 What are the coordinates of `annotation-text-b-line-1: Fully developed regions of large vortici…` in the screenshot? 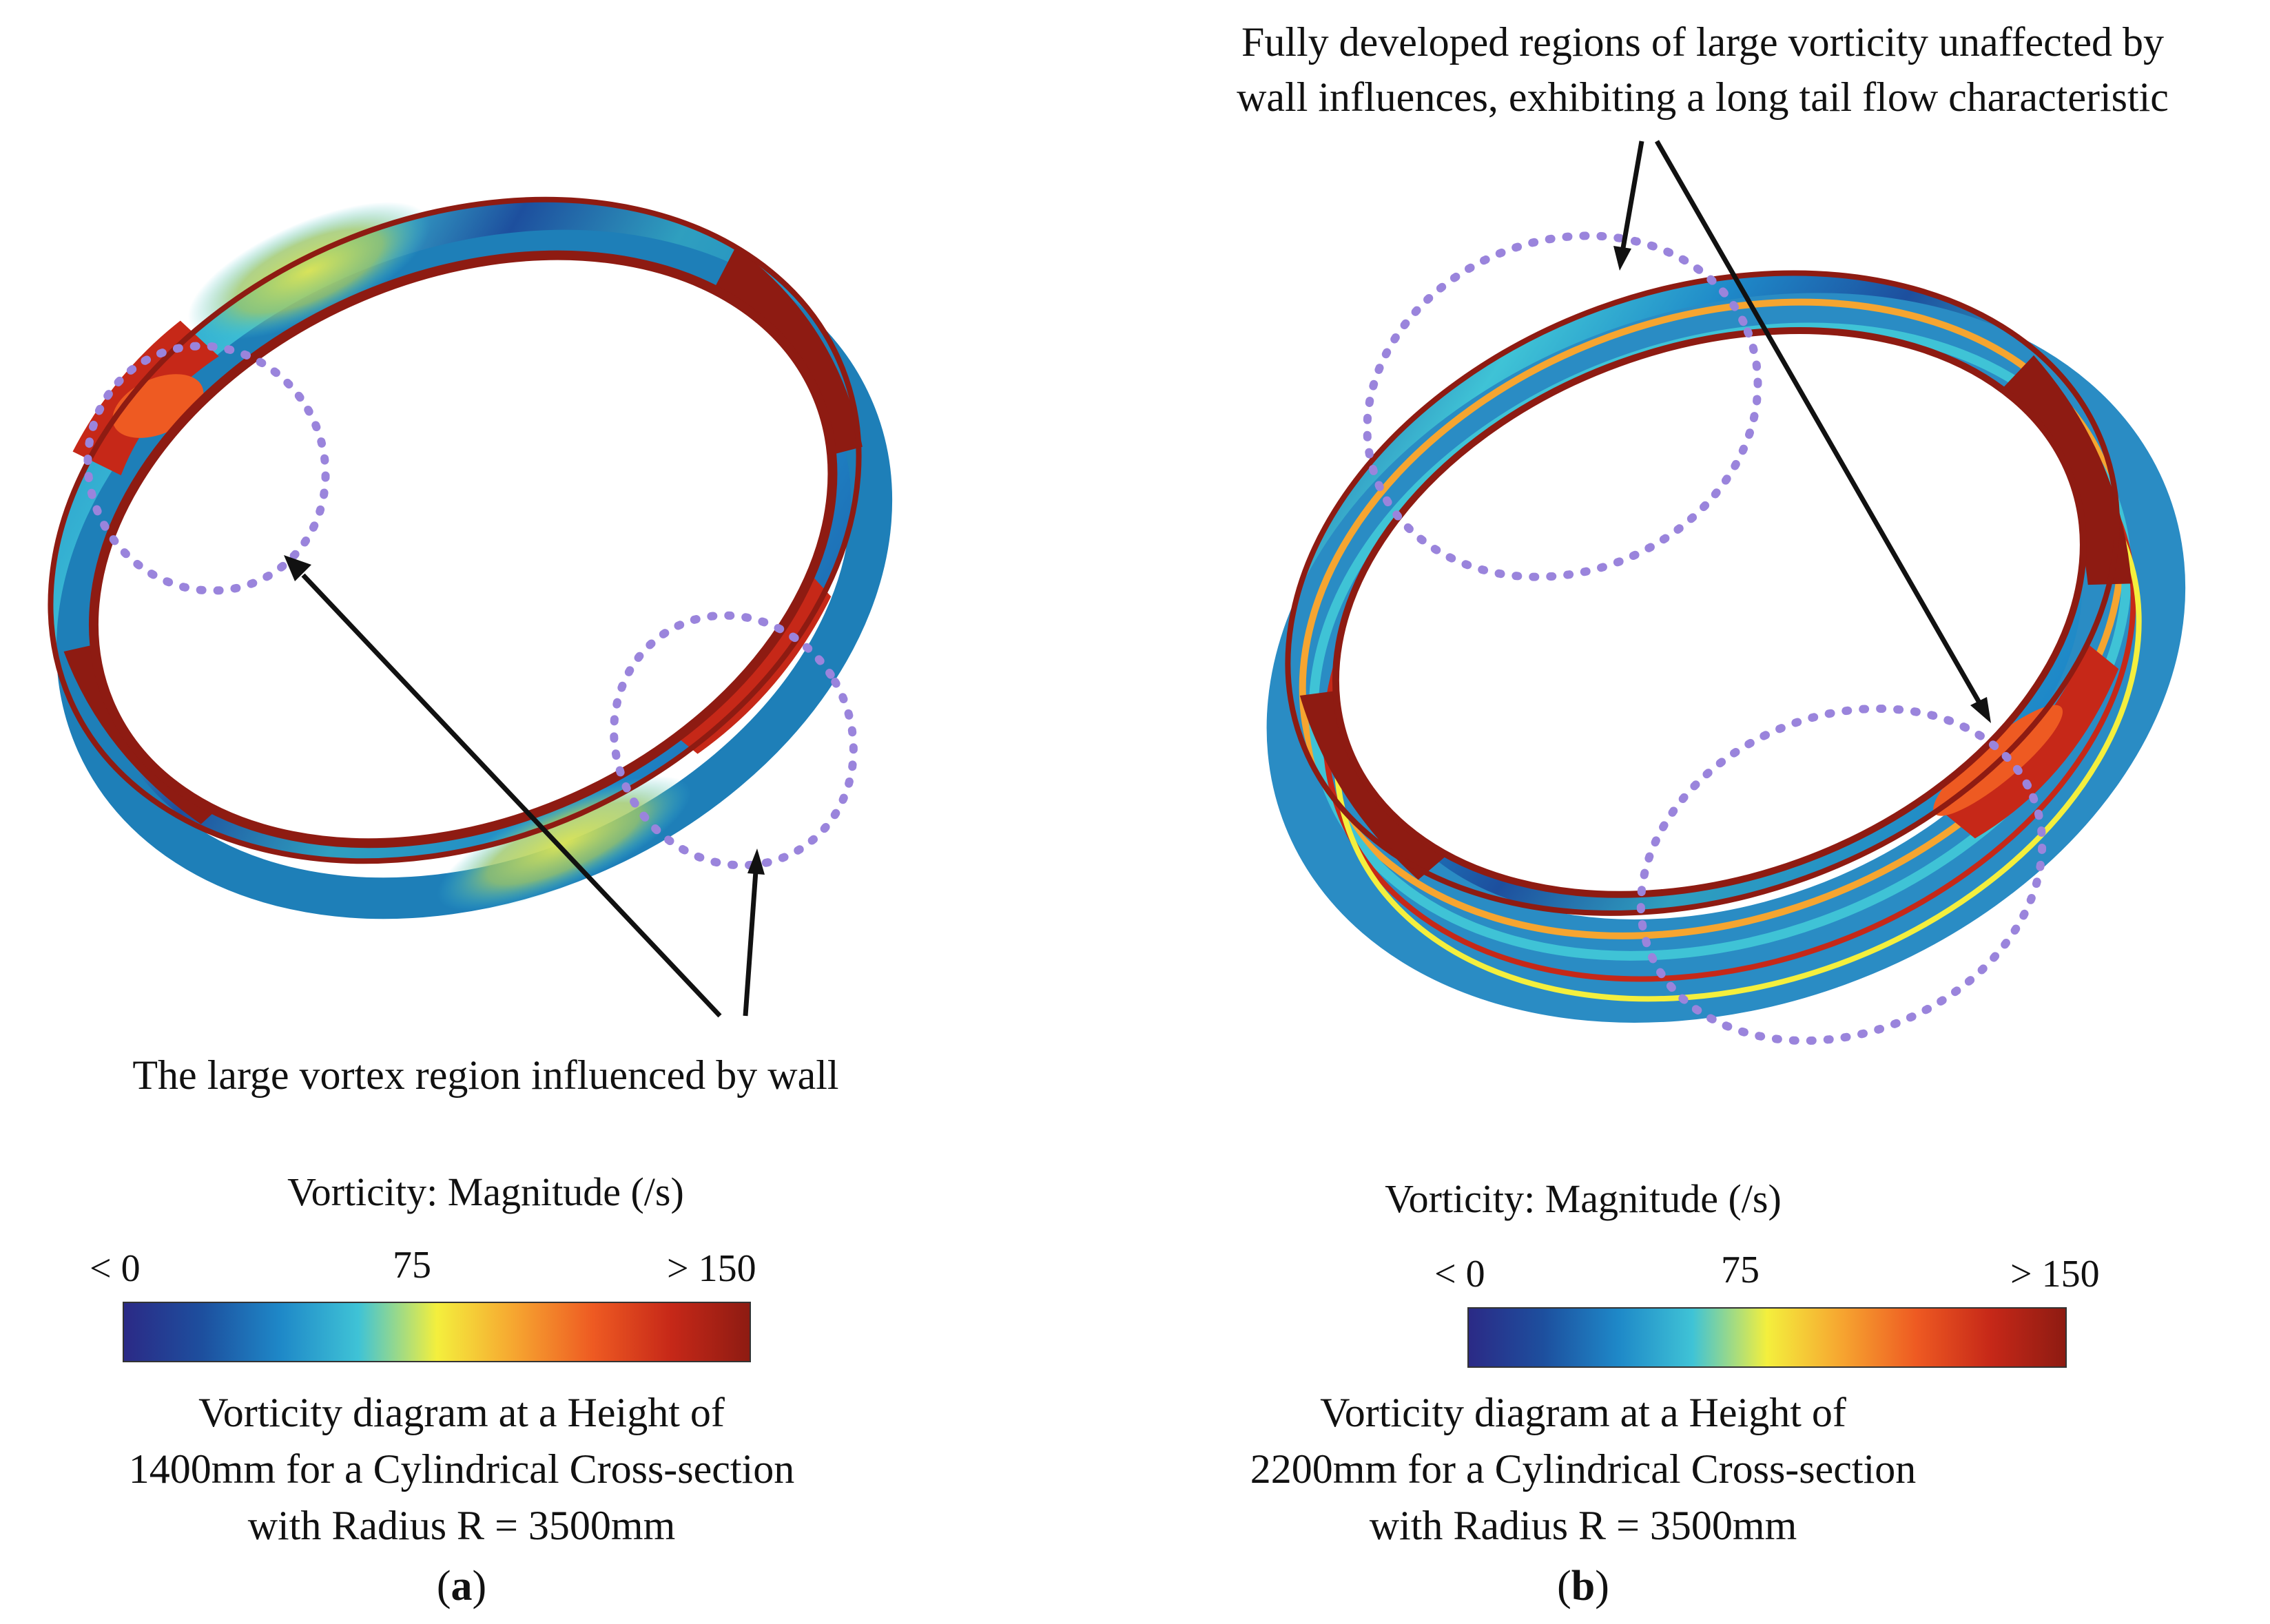 It's located at (1703, 42).